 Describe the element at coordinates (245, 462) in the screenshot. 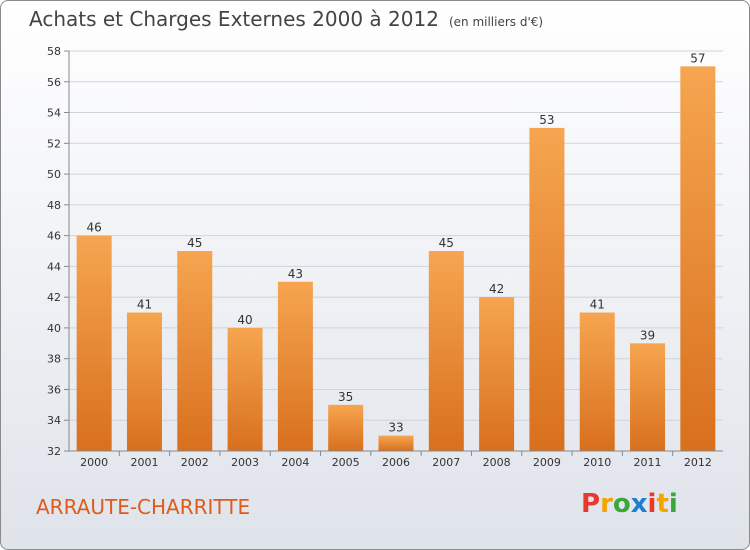

I see `x-tick-label-2003: 2003` at that location.